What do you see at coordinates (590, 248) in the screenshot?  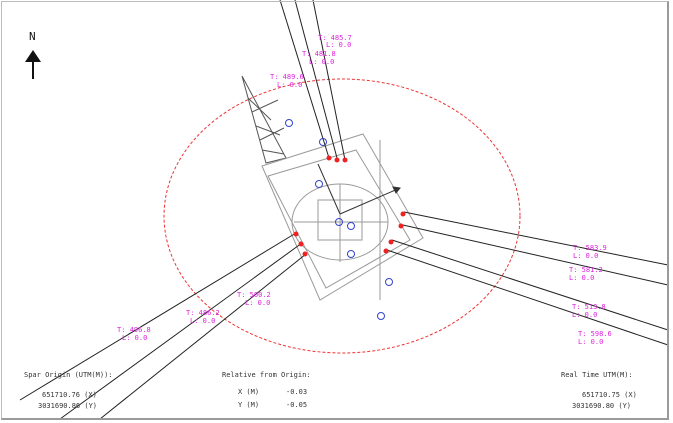 I see `svg-text: T: 583.9` at bounding box center [590, 248].